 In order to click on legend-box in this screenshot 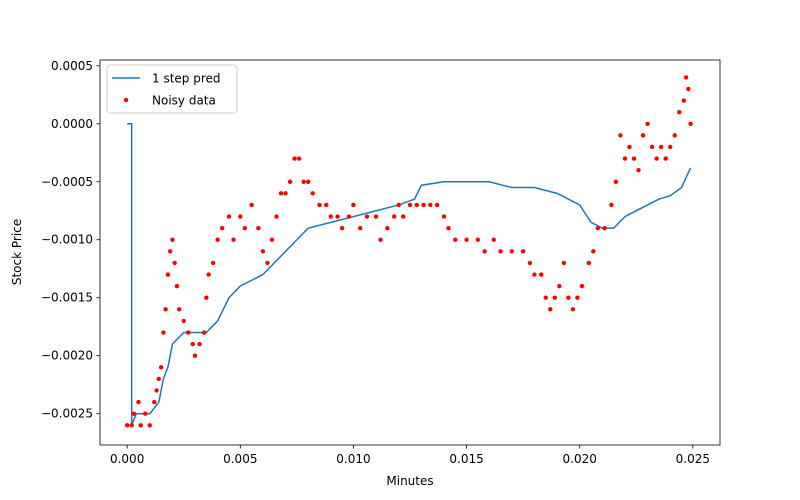, I will do `click(172, 89)`.